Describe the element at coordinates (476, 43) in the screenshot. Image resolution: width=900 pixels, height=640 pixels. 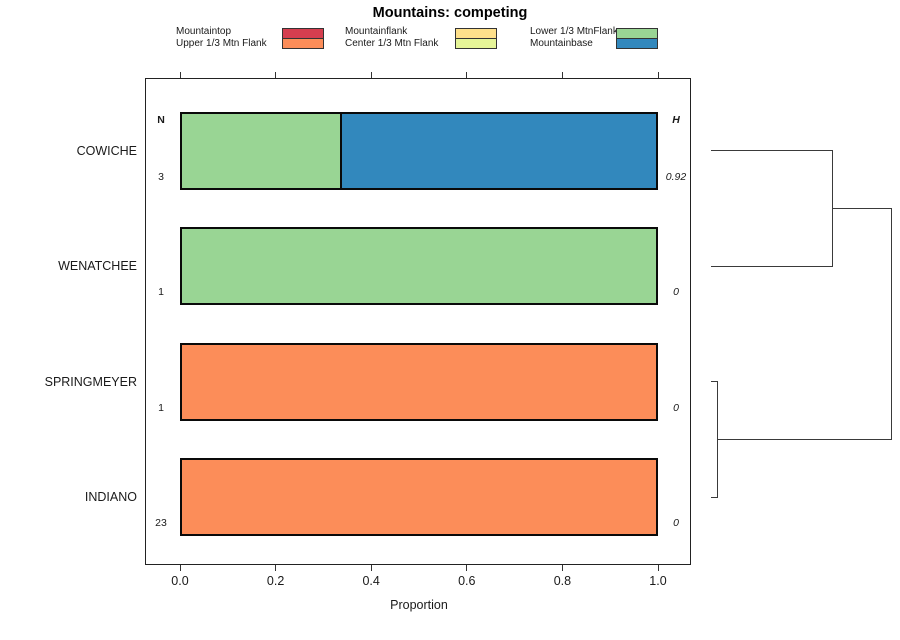
I see `legend-swatch-center-13-mtn-flank` at that location.